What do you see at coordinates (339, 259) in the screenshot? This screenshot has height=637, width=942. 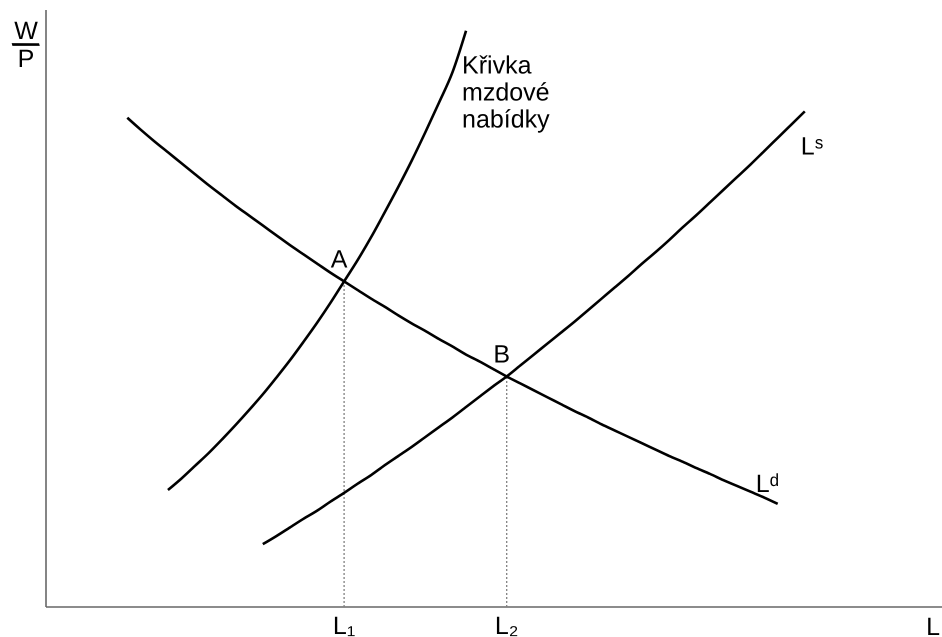 I see `annotation: A` at bounding box center [339, 259].